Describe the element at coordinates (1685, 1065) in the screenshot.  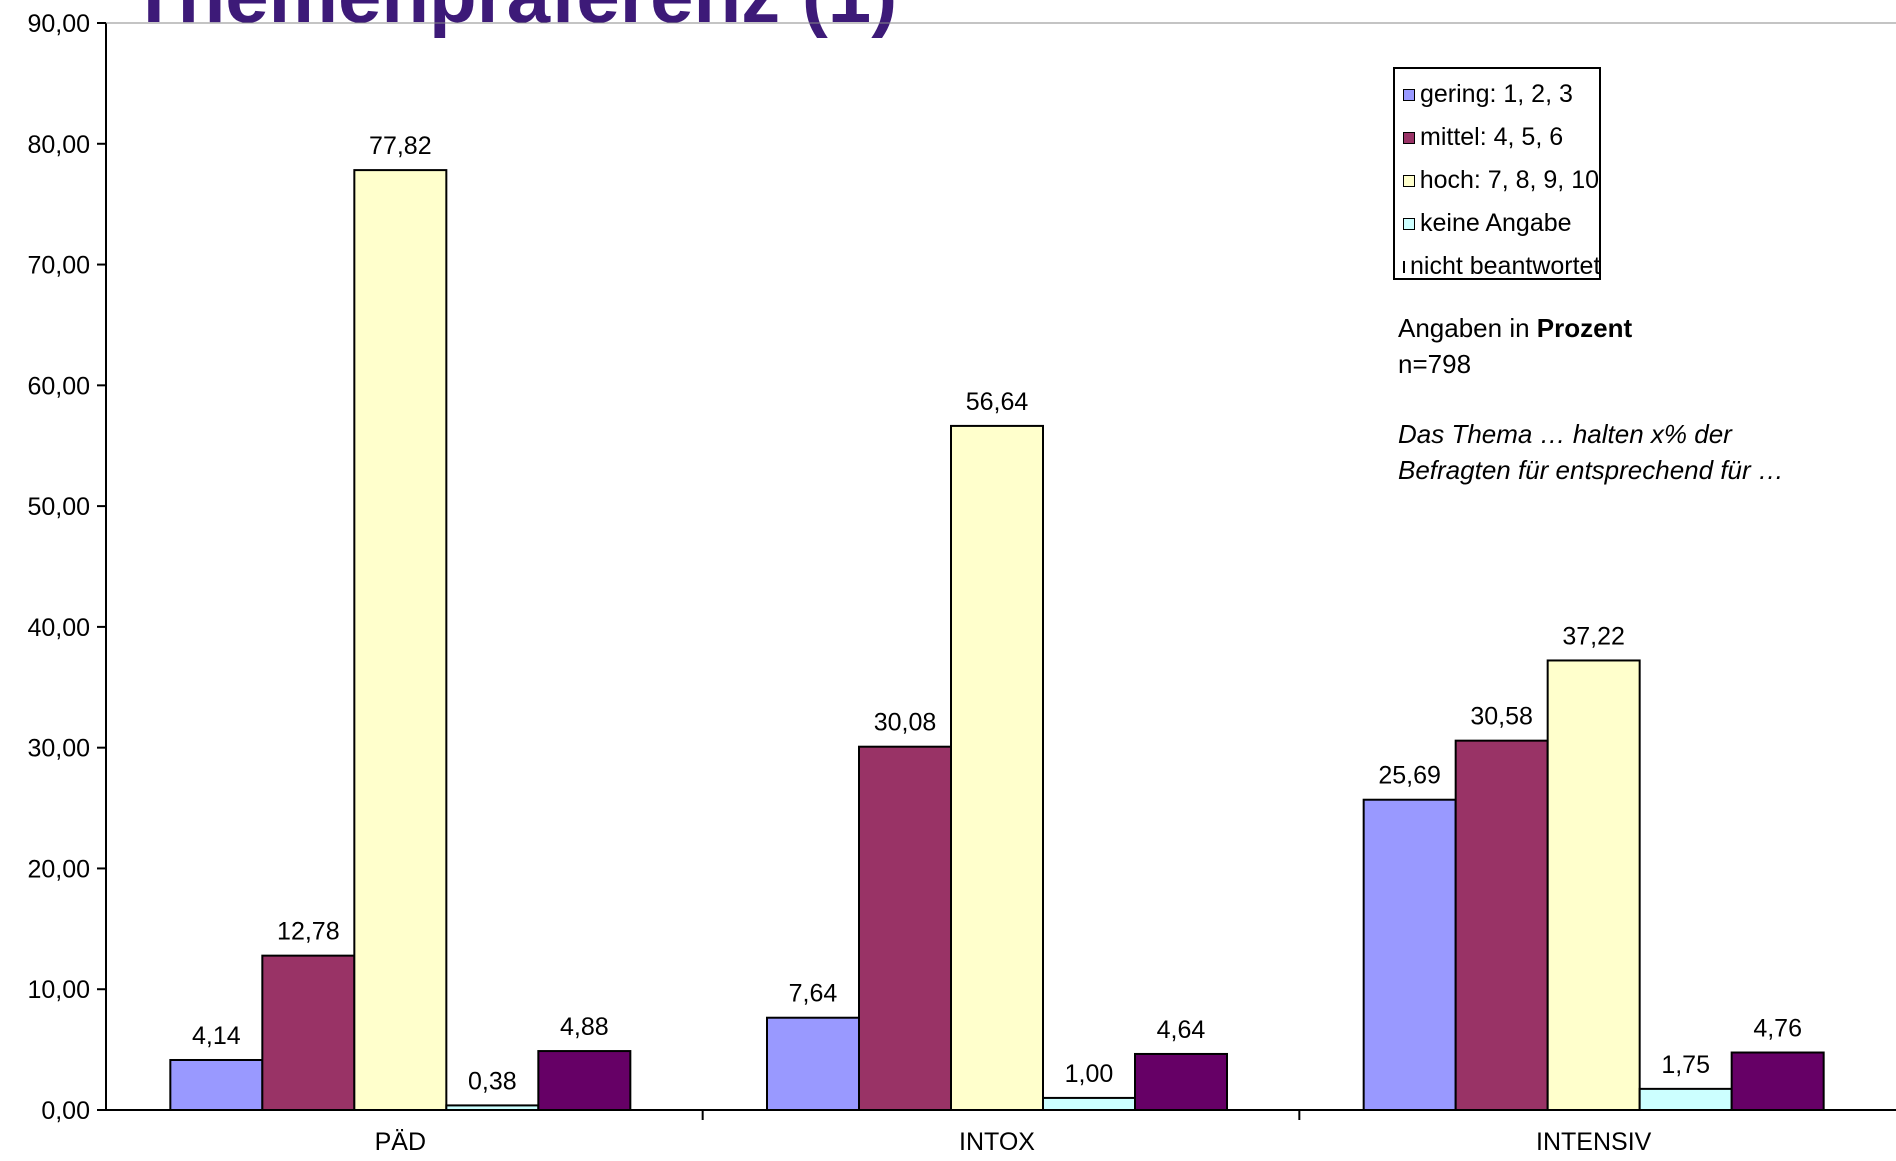
I see `data-label: 1,75` at that location.